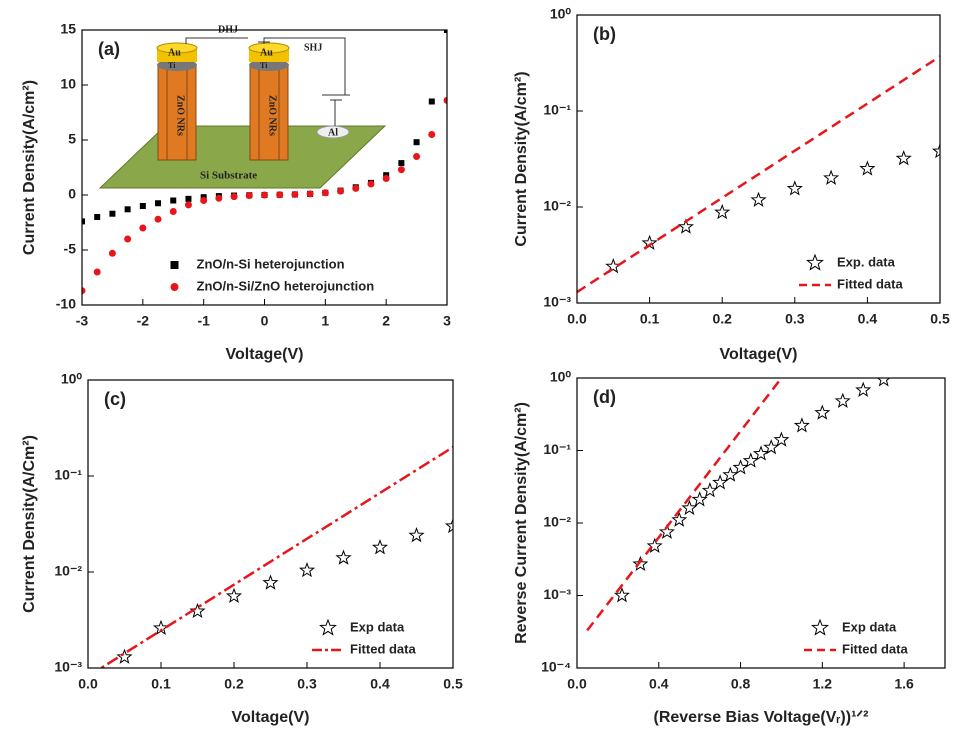  I want to click on annotation: SHJ, so click(313, 47).